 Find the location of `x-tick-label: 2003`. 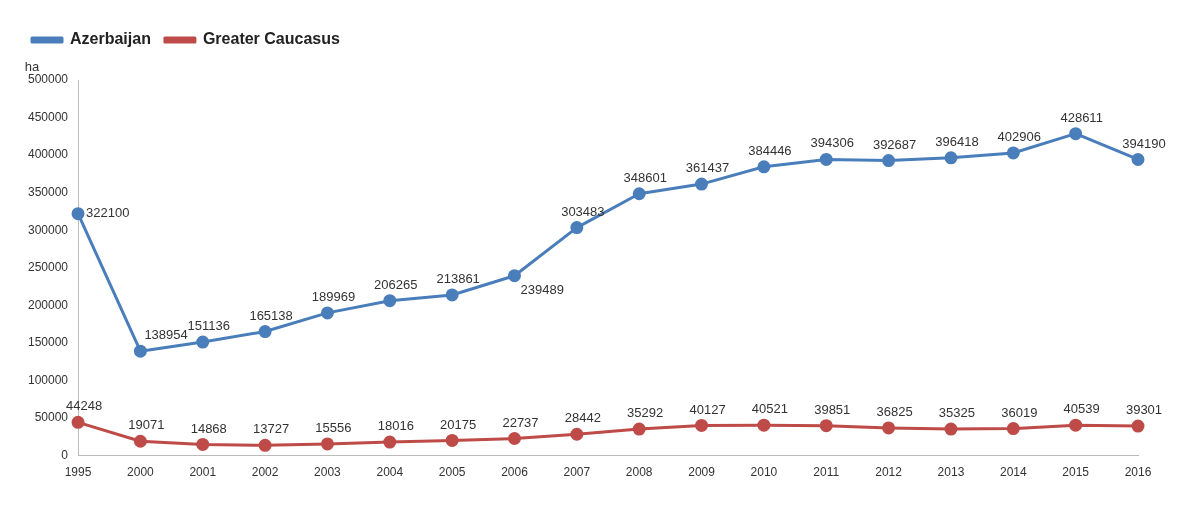

x-tick-label: 2003 is located at coordinates (328, 472).